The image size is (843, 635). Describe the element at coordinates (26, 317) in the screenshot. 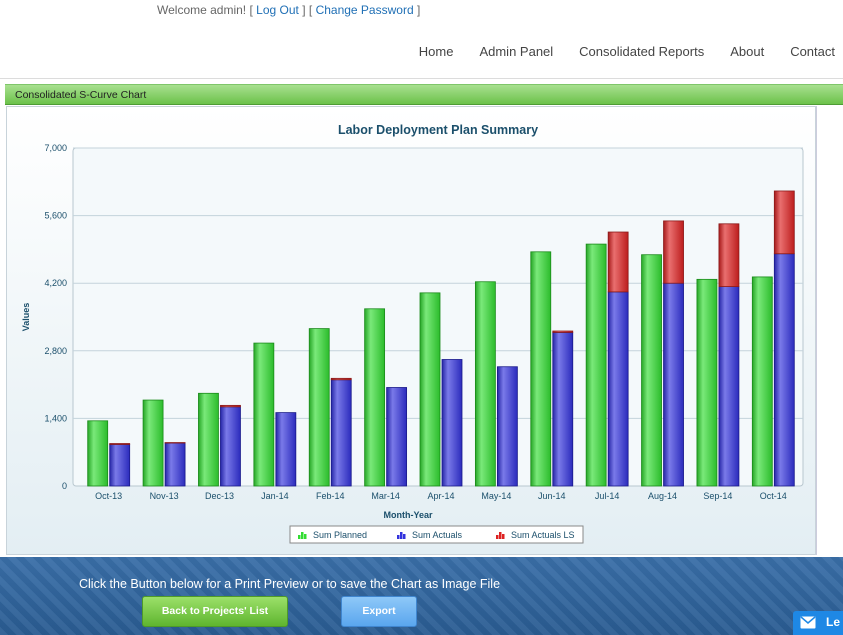

I see `y-axis-label: Values` at that location.